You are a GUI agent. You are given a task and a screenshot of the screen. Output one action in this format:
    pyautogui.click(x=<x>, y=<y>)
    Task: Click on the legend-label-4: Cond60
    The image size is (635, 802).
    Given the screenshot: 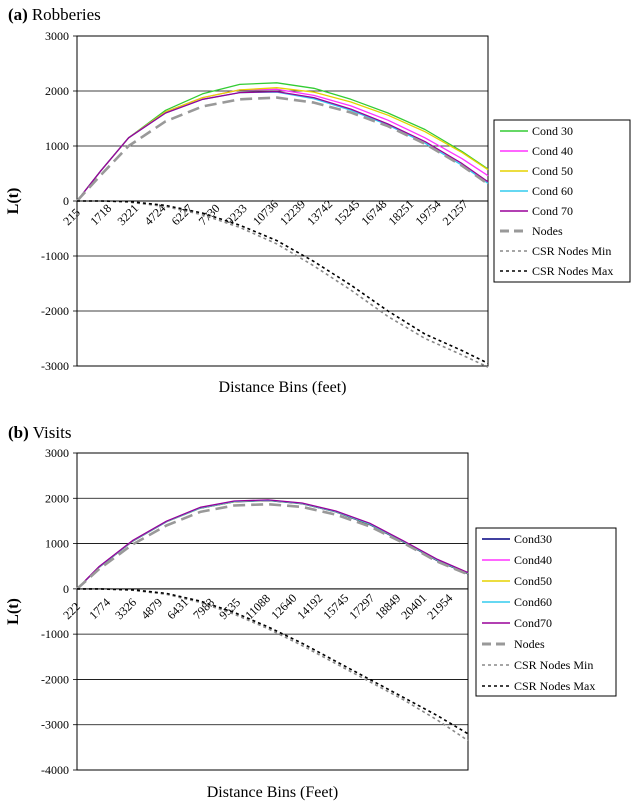 What is the action you would take?
    pyautogui.click(x=533, y=602)
    